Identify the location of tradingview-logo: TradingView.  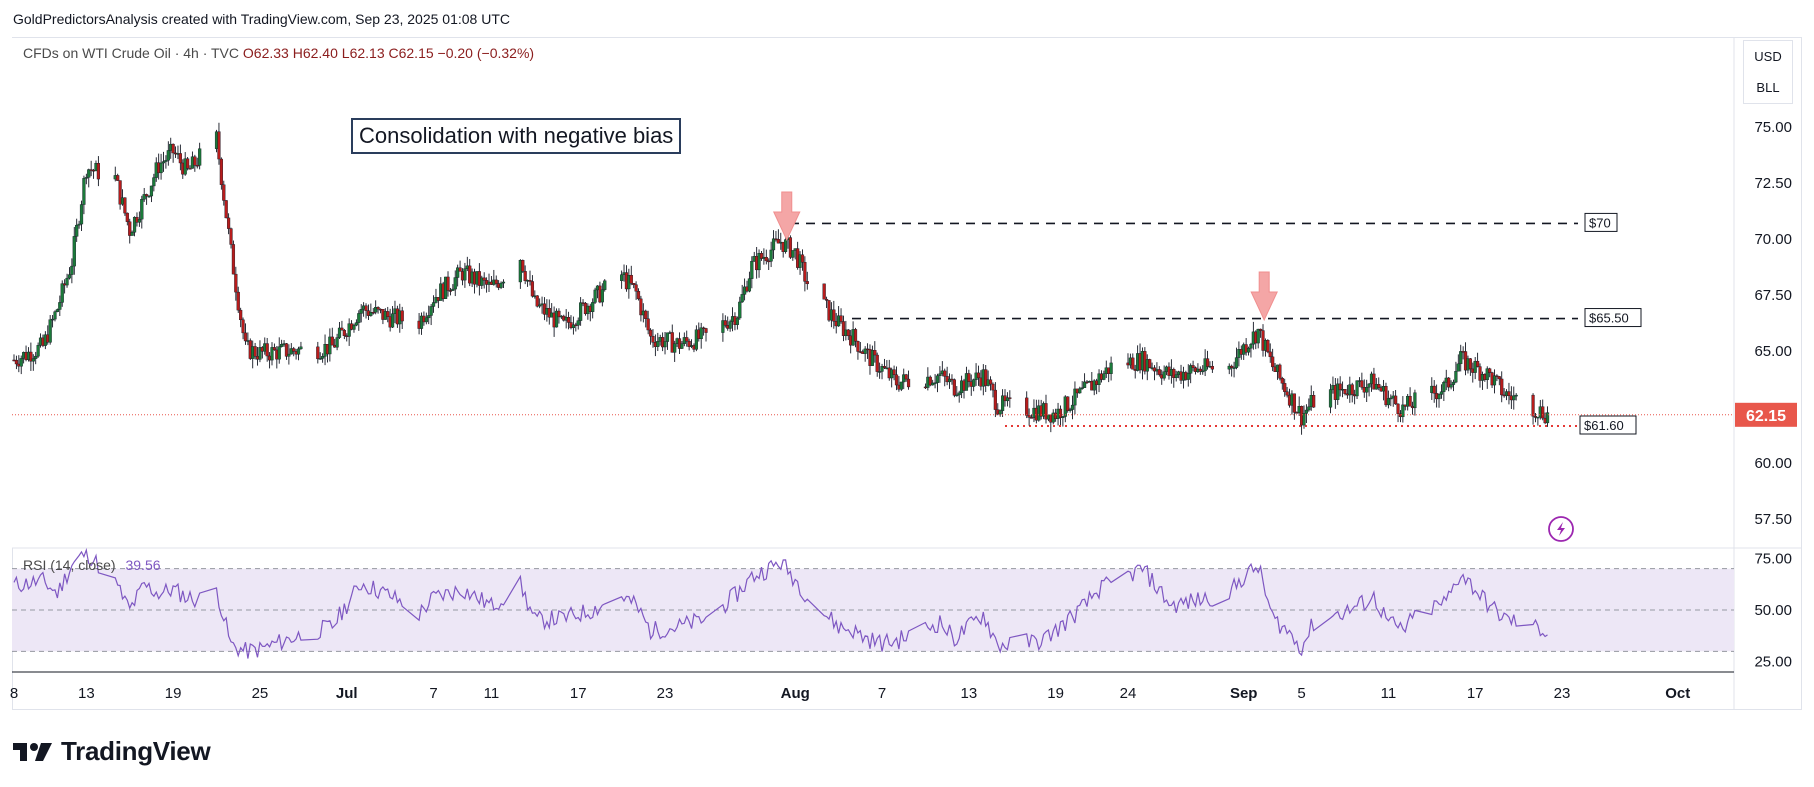
(112, 751).